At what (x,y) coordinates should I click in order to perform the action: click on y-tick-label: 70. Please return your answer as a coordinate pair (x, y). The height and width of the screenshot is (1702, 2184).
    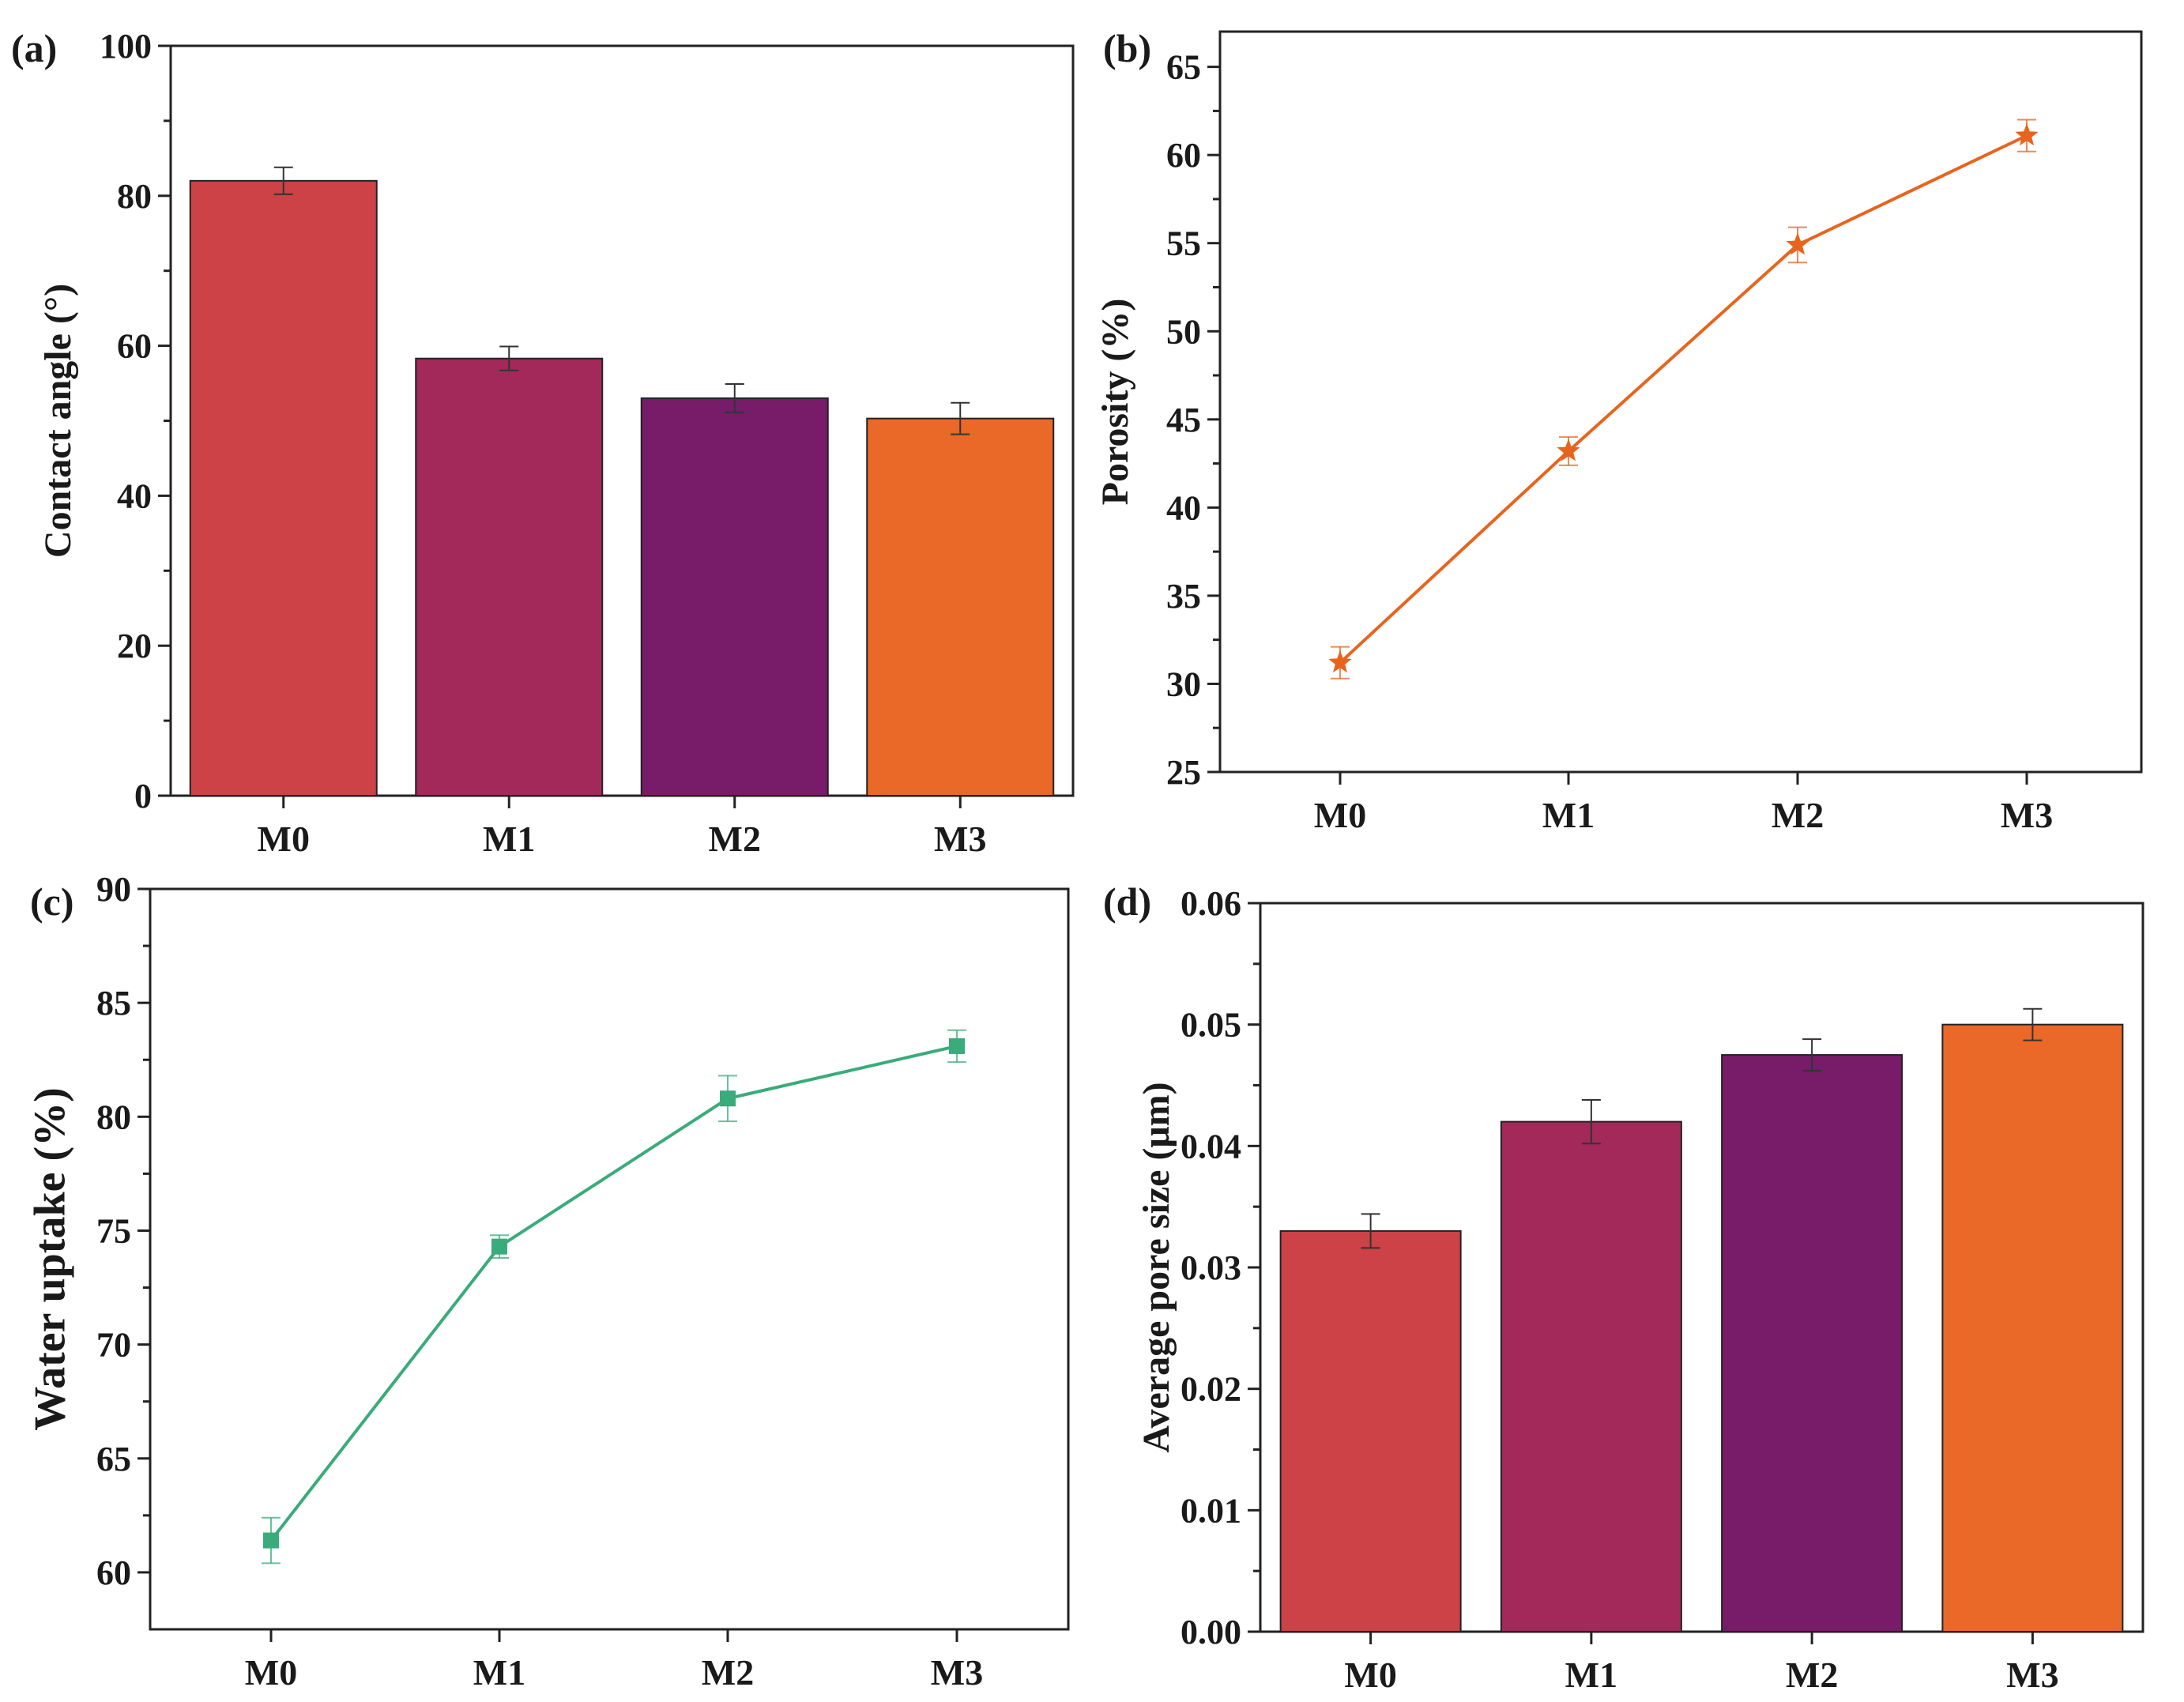
    Looking at the image, I should click on (113, 1345).